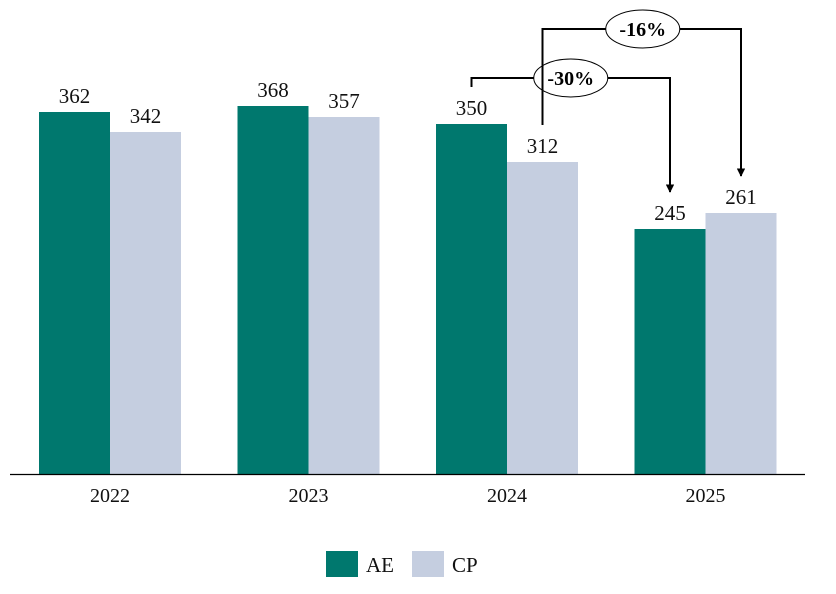 This screenshot has height=594, width=836. What do you see at coordinates (670, 213) in the screenshot?
I see `data-label: 245` at bounding box center [670, 213].